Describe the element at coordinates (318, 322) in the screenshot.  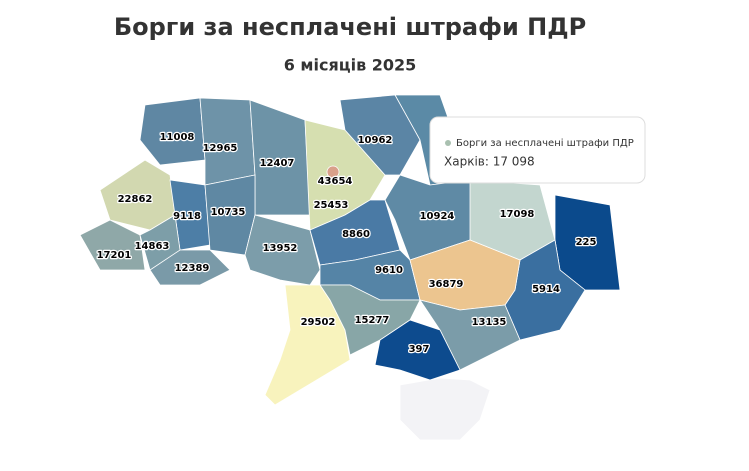
I see `region-value-label: 29502` at that location.